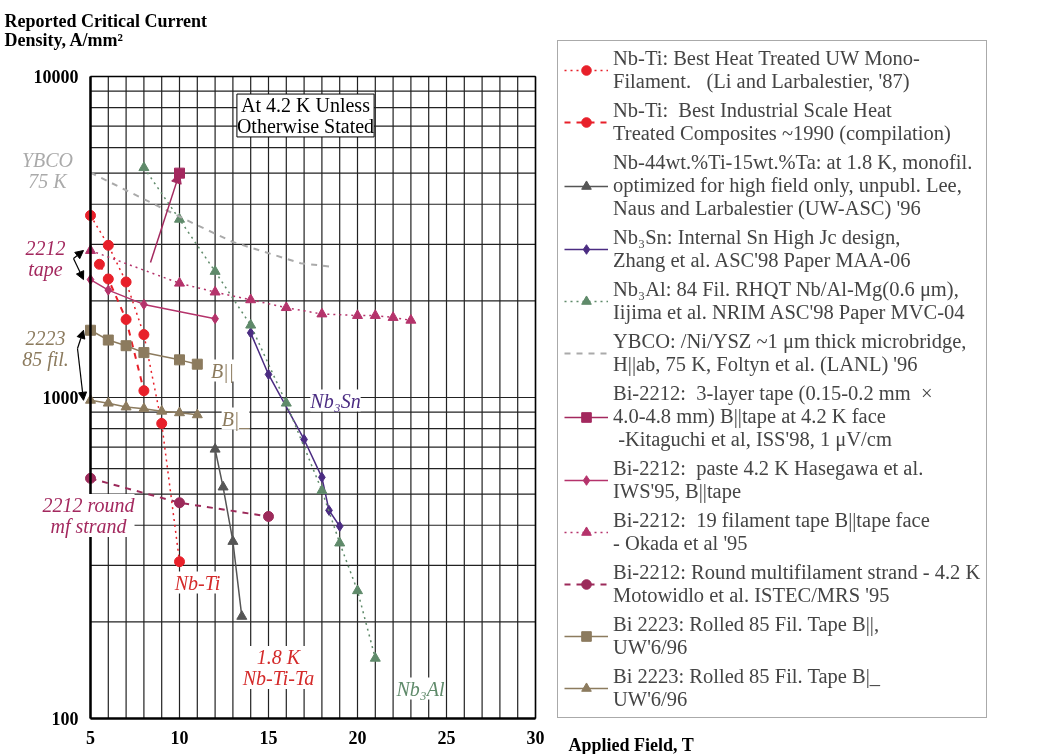  Describe the element at coordinates (268, 737) in the screenshot. I see `x-tick-label: 15` at that location.